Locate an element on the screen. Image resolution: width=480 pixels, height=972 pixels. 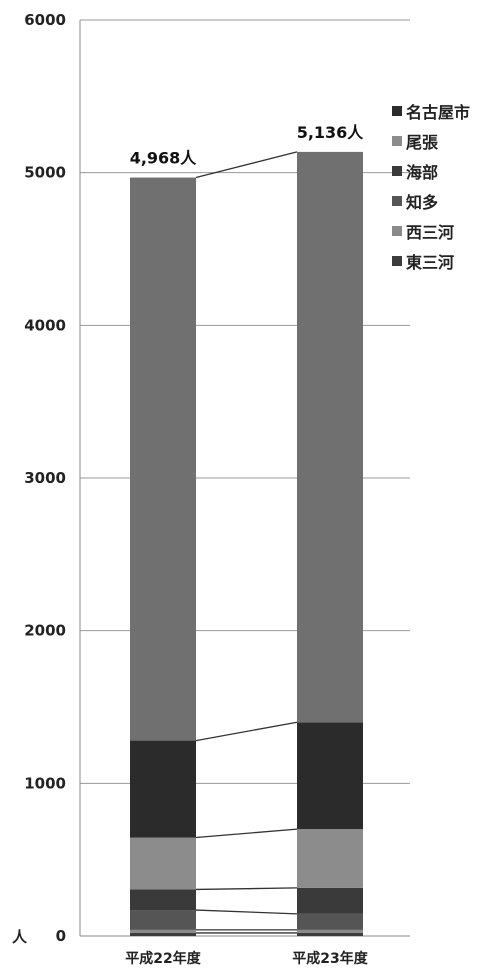
y-tick-label: 4000 is located at coordinates (45, 325).